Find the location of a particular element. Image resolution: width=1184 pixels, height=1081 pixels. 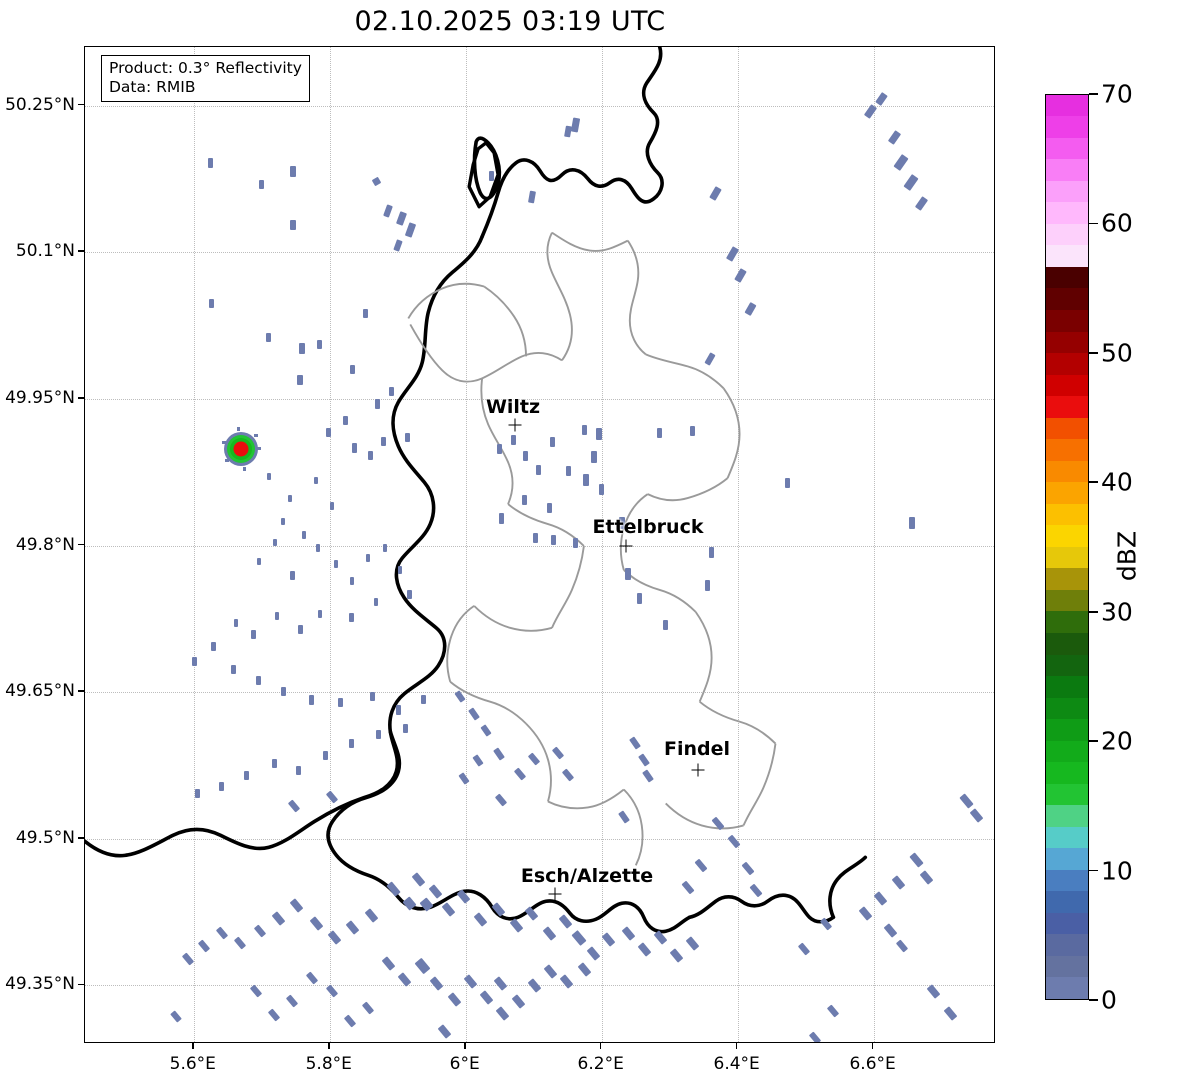

national-border-main is located at coordinates (487, 168).